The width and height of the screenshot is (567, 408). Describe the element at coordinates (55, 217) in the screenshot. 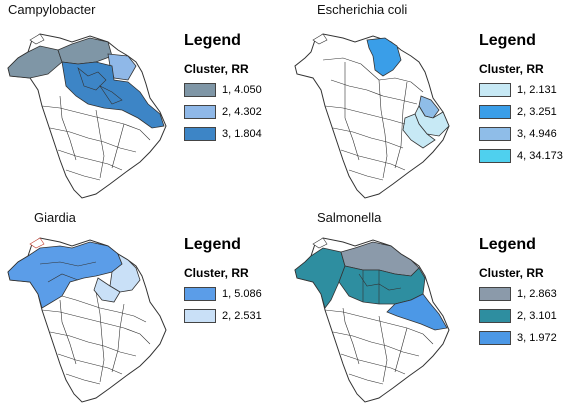

I see `panel-title: Giardia` at that location.